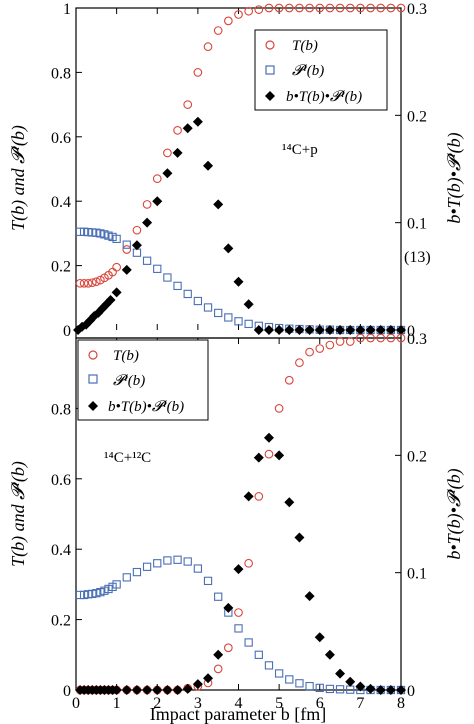 This screenshot has width=474, height=724. What do you see at coordinates (320, 703) in the screenshot?
I see `x-tick-label: 6` at bounding box center [320, 703].